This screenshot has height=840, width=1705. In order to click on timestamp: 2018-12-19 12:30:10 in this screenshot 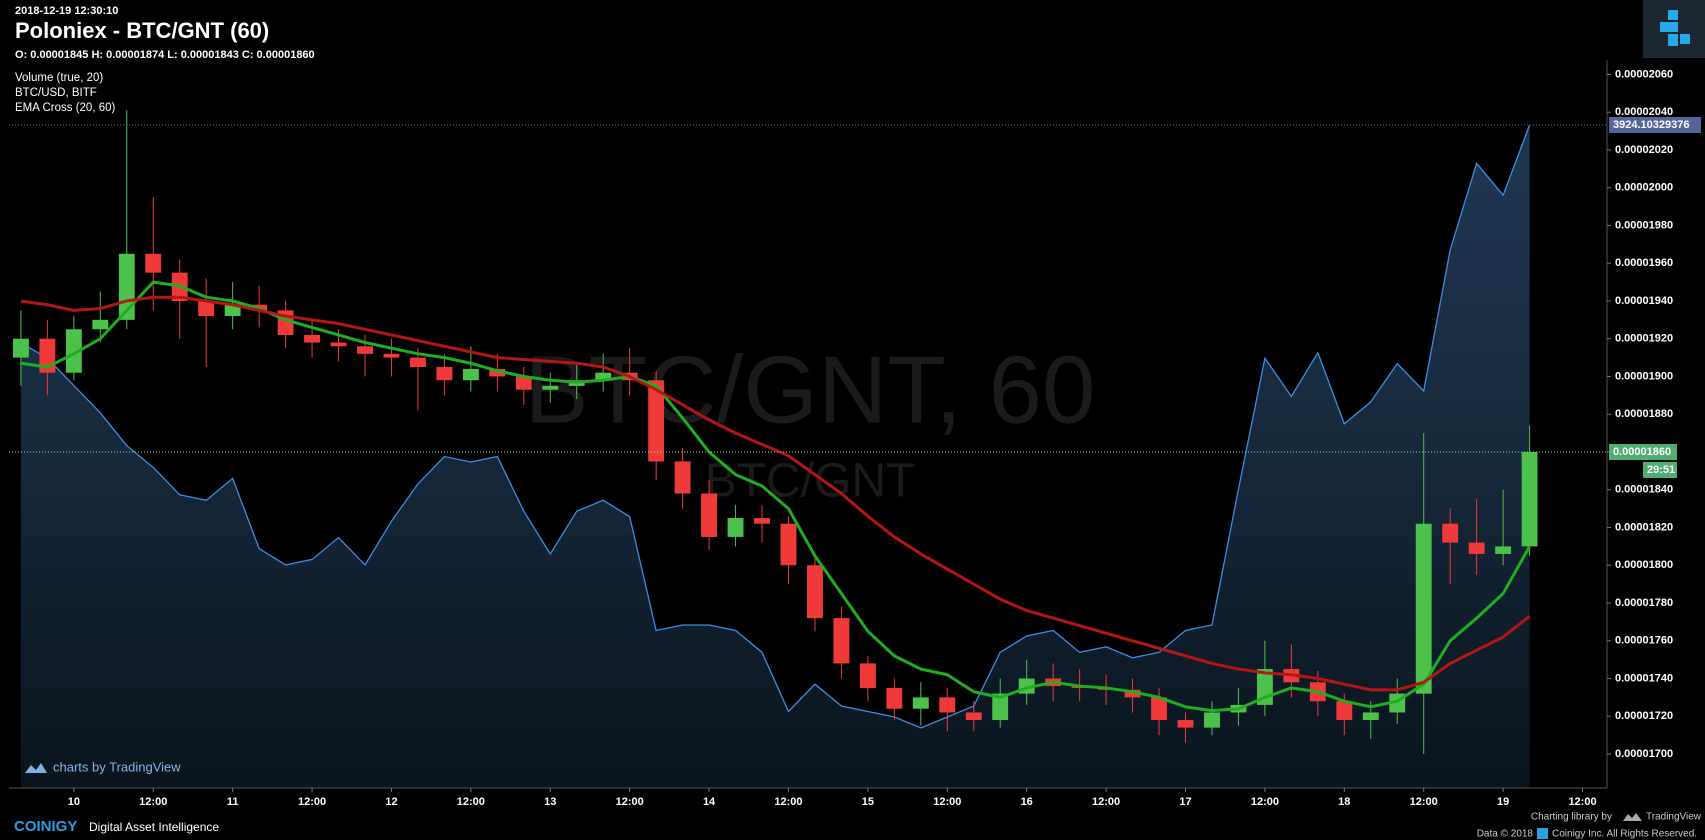, I will do `click(66, 11)`.